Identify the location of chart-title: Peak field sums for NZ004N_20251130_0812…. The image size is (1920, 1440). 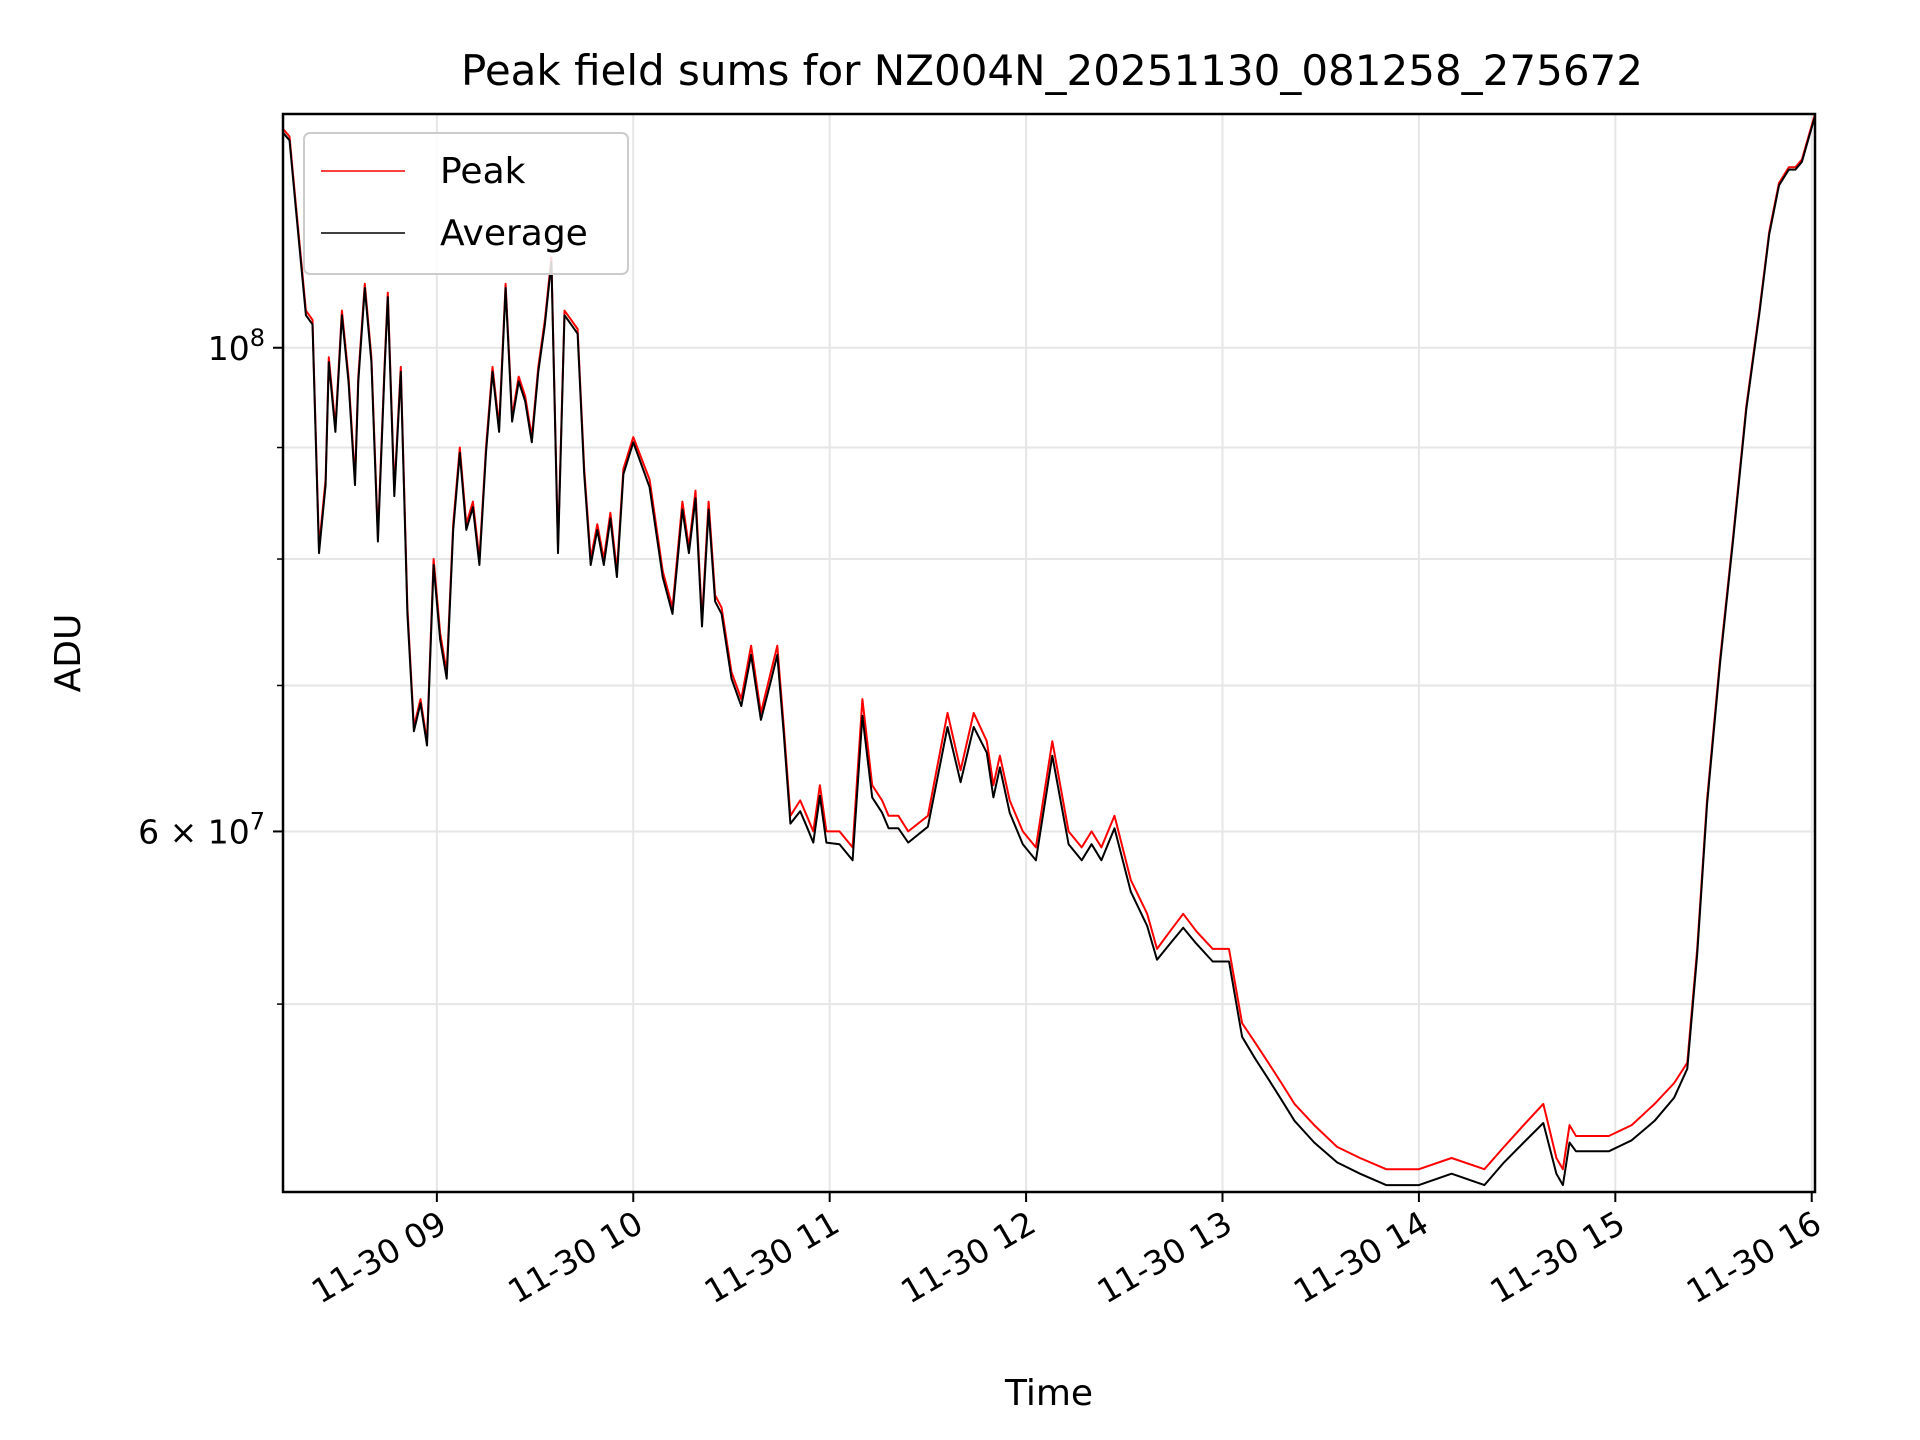
(1052, 70).